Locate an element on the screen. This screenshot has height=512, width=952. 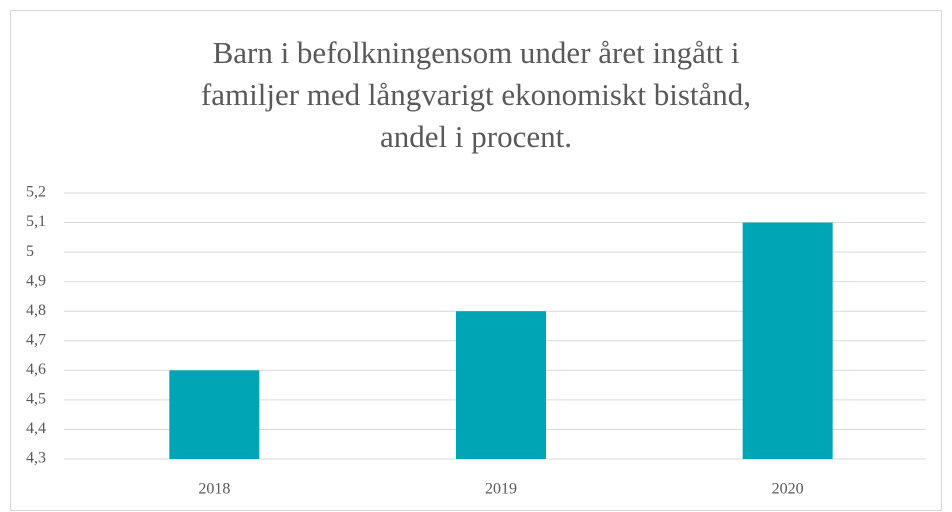
y-tick-label: 5,1 is located at coordinates (36, 221).